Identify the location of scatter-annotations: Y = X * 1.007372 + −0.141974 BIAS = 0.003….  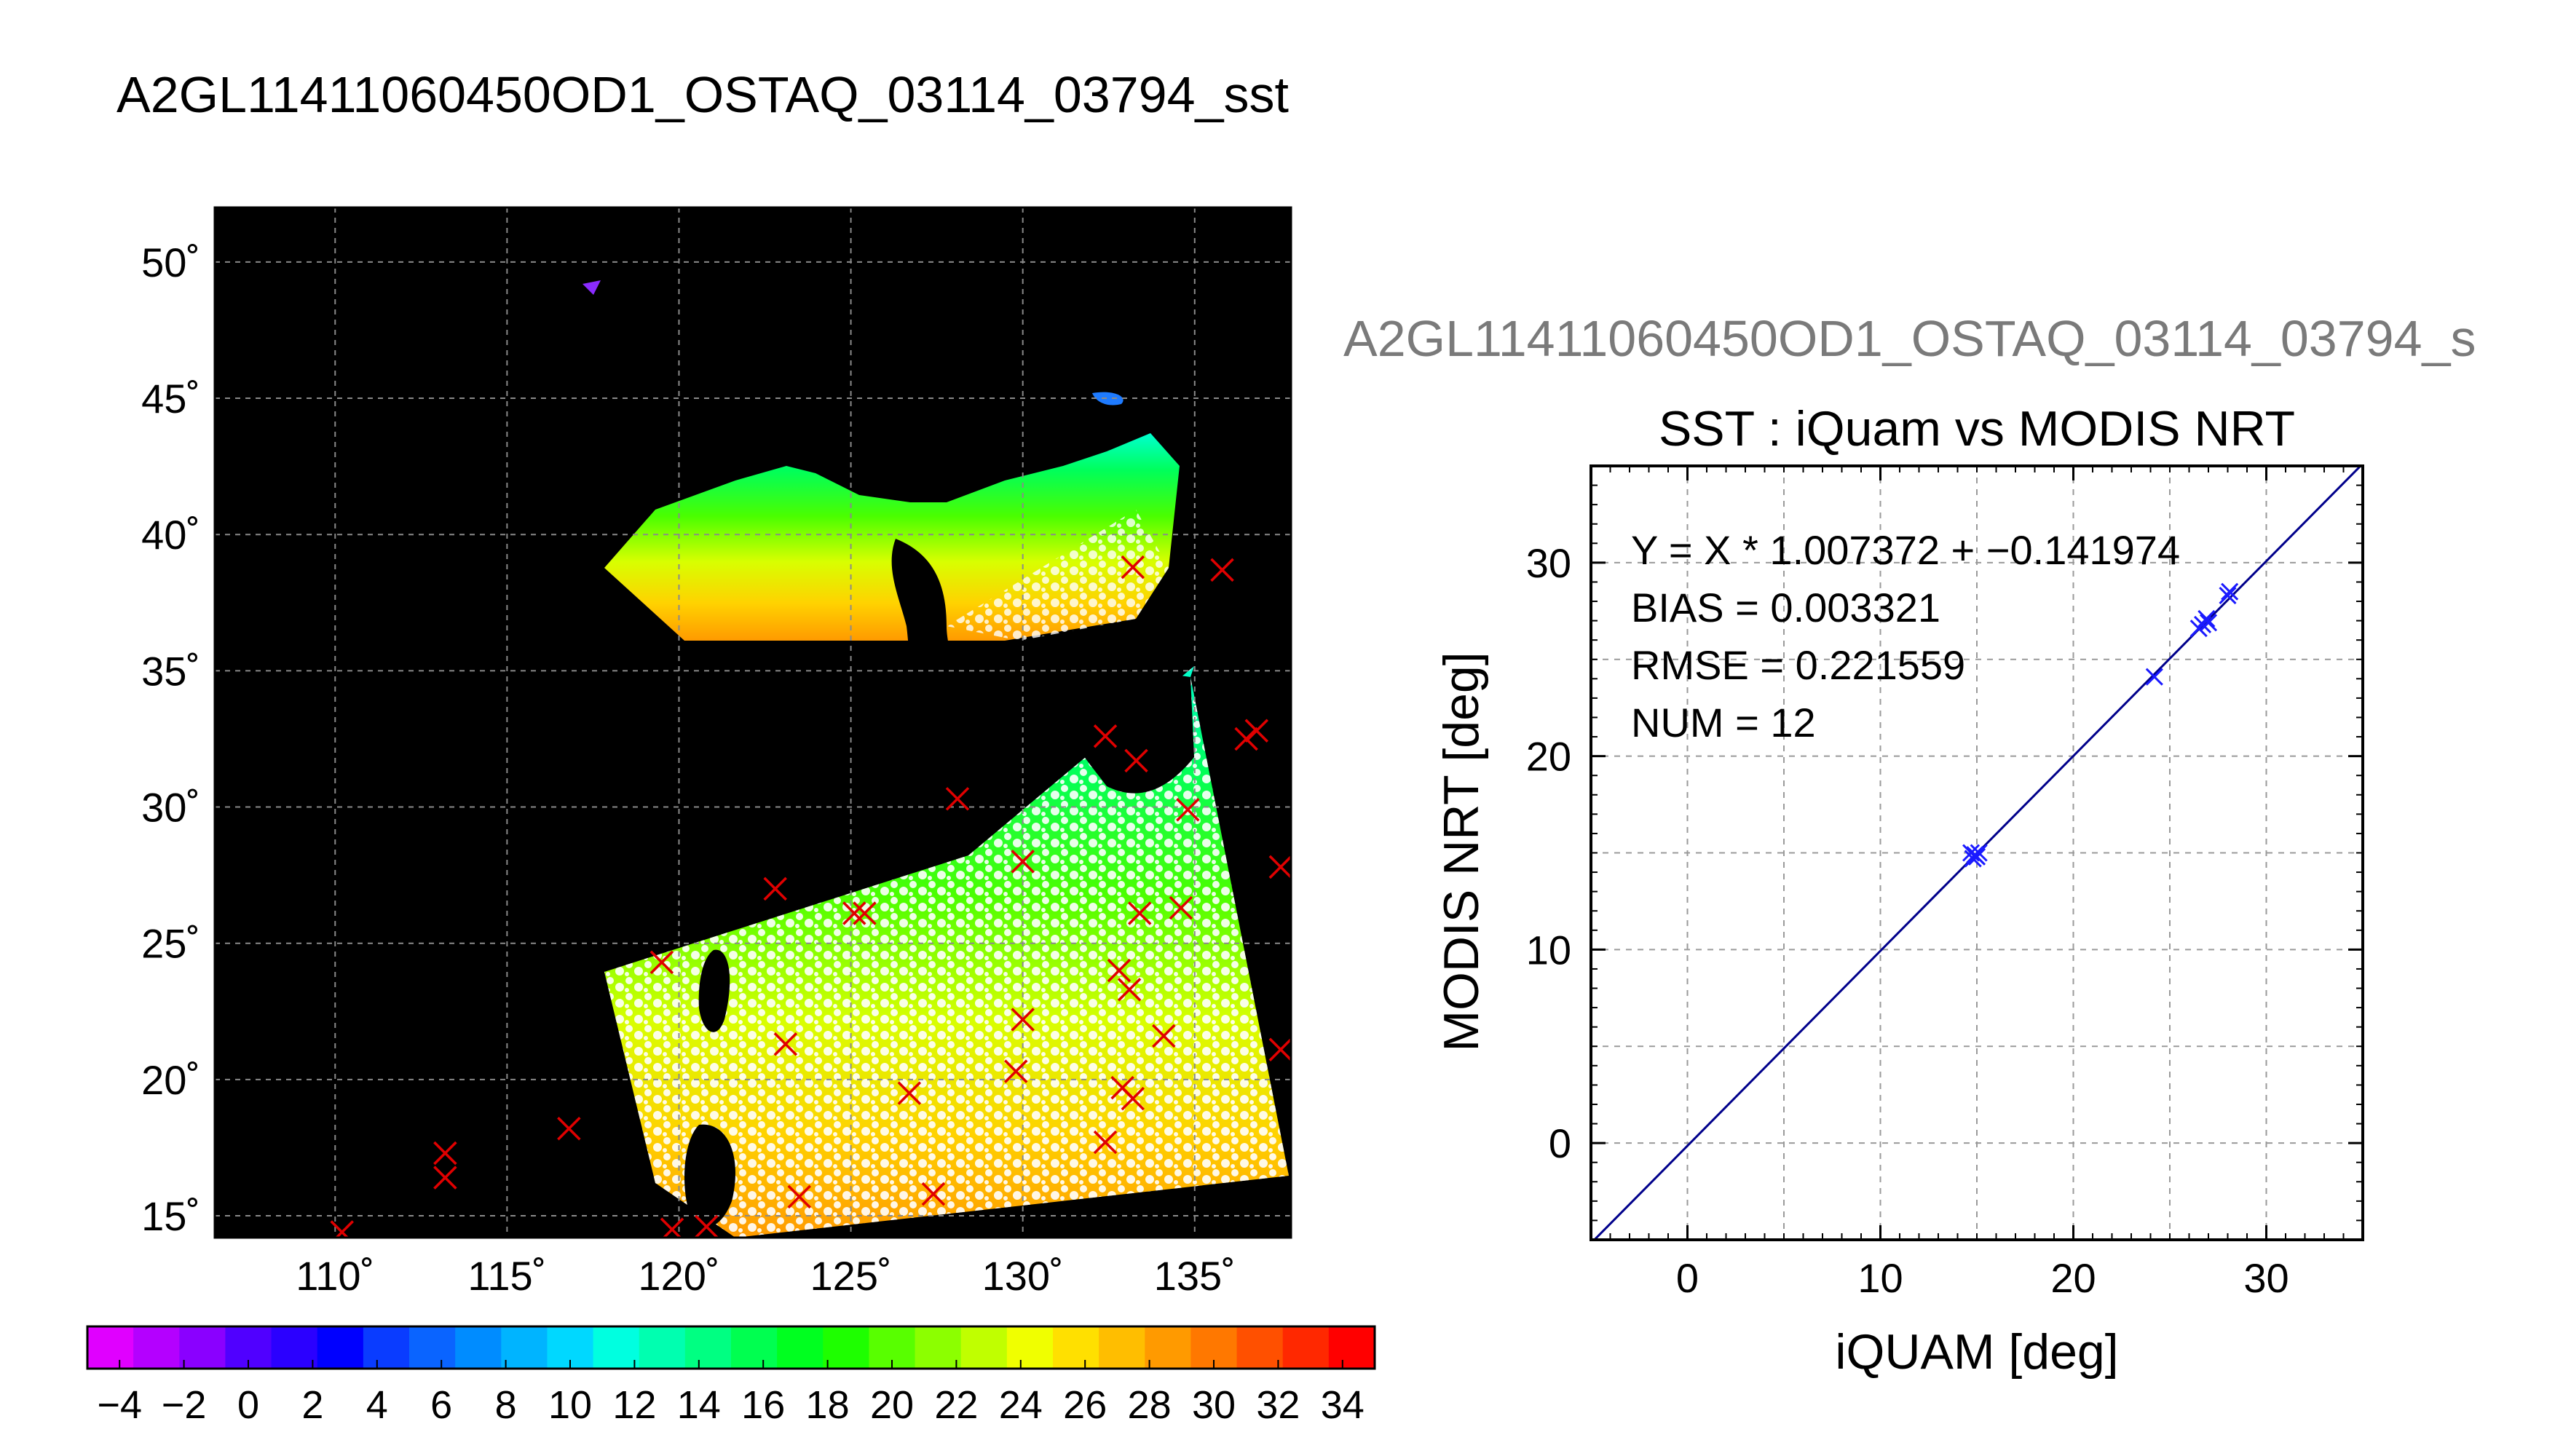
(1905, 636).